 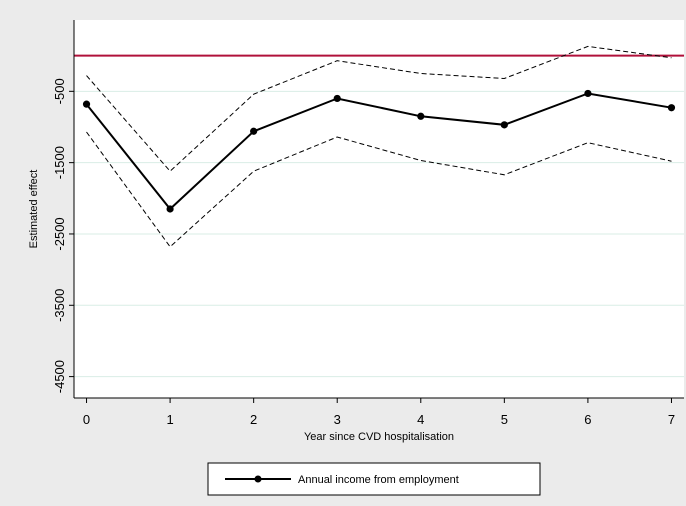 I want to click on y-tick-labels: -500 -1500 -2500 -3500 -4500, so click(x=59, y=235).